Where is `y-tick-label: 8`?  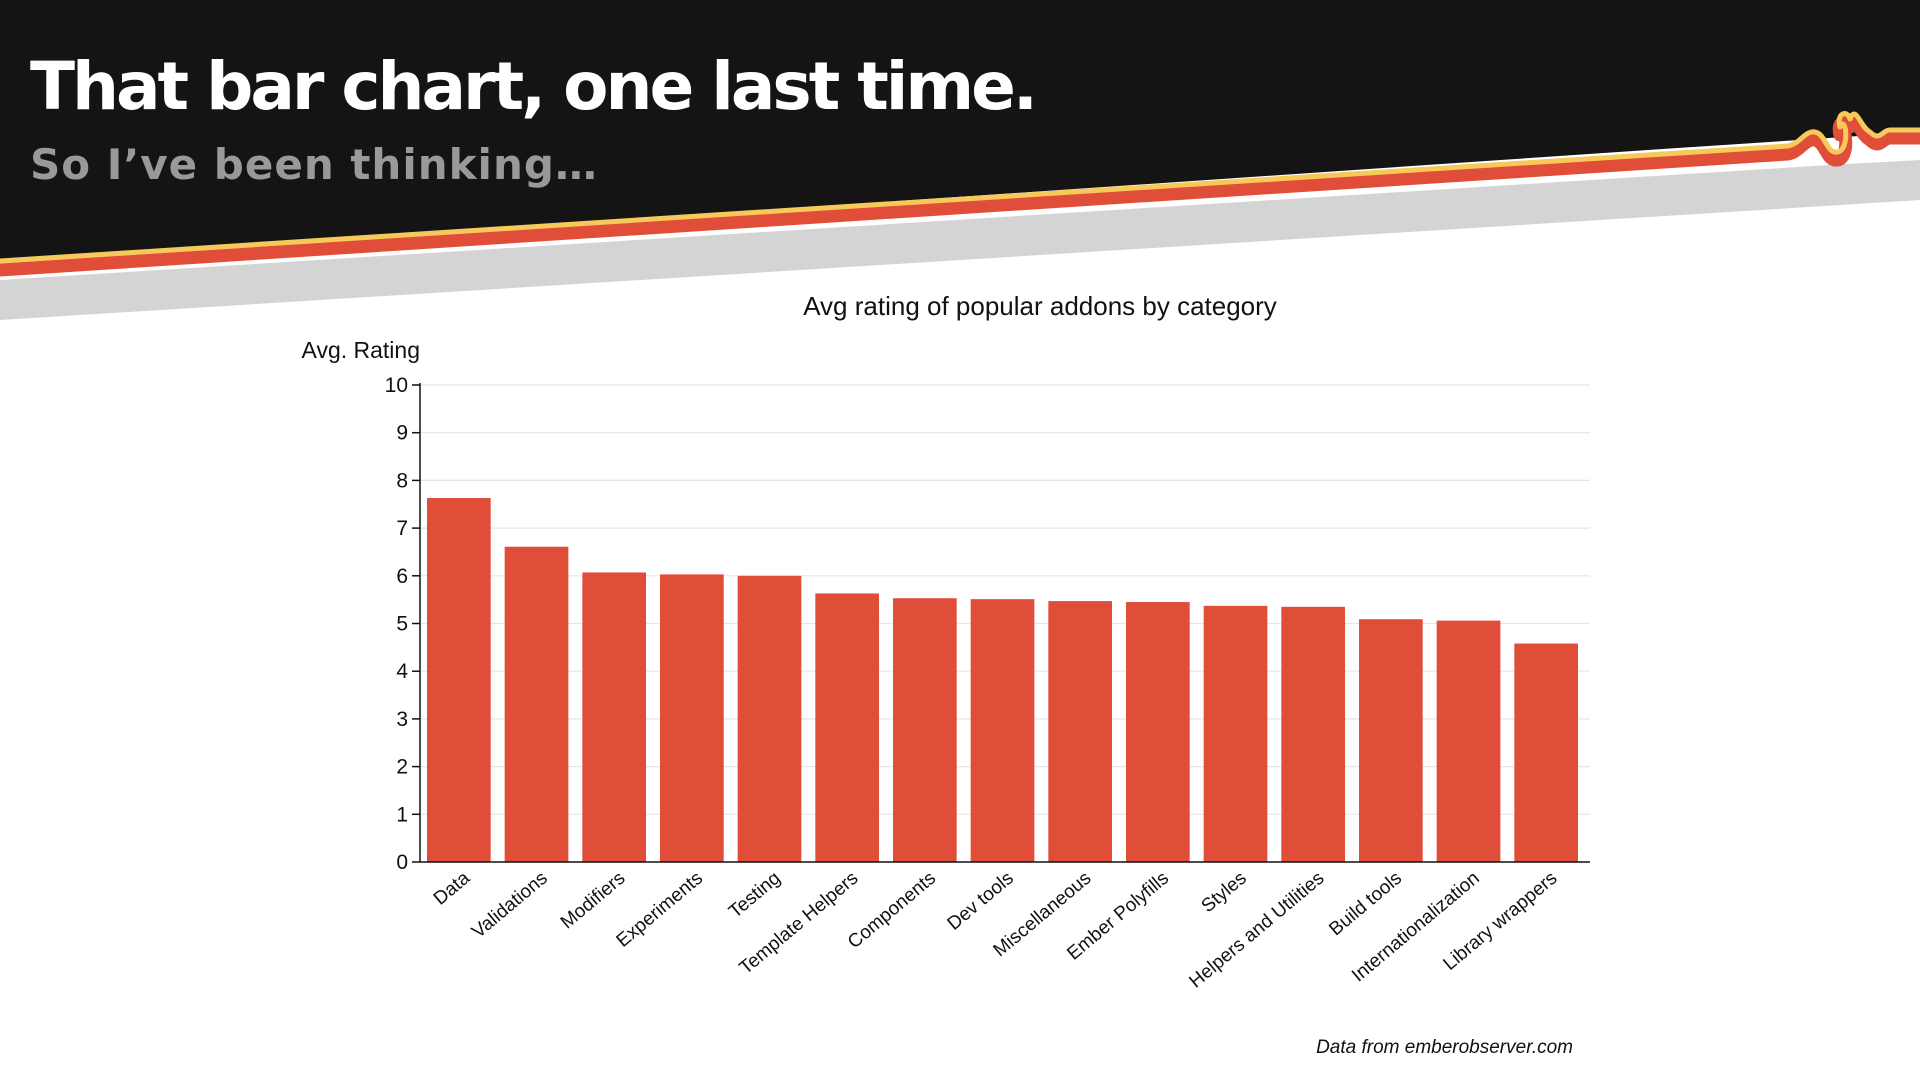 y-tick-label: 8 is located at coordinates (402, 480).